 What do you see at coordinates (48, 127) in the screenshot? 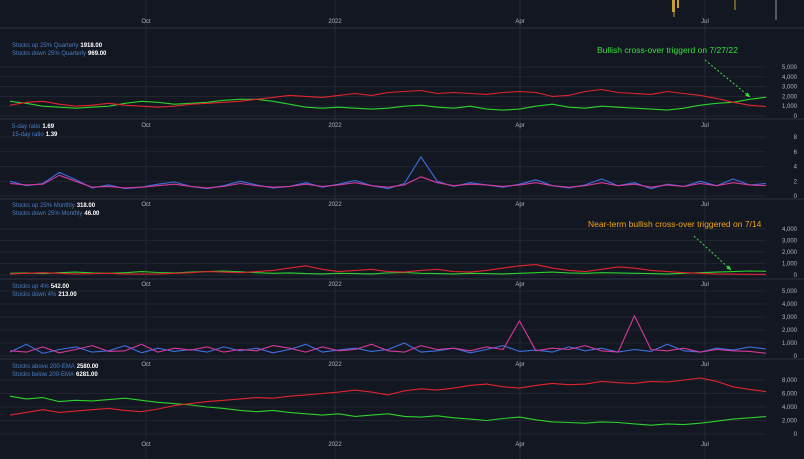
I see `legend-value: 1.69` at bounding box center [48, 127].